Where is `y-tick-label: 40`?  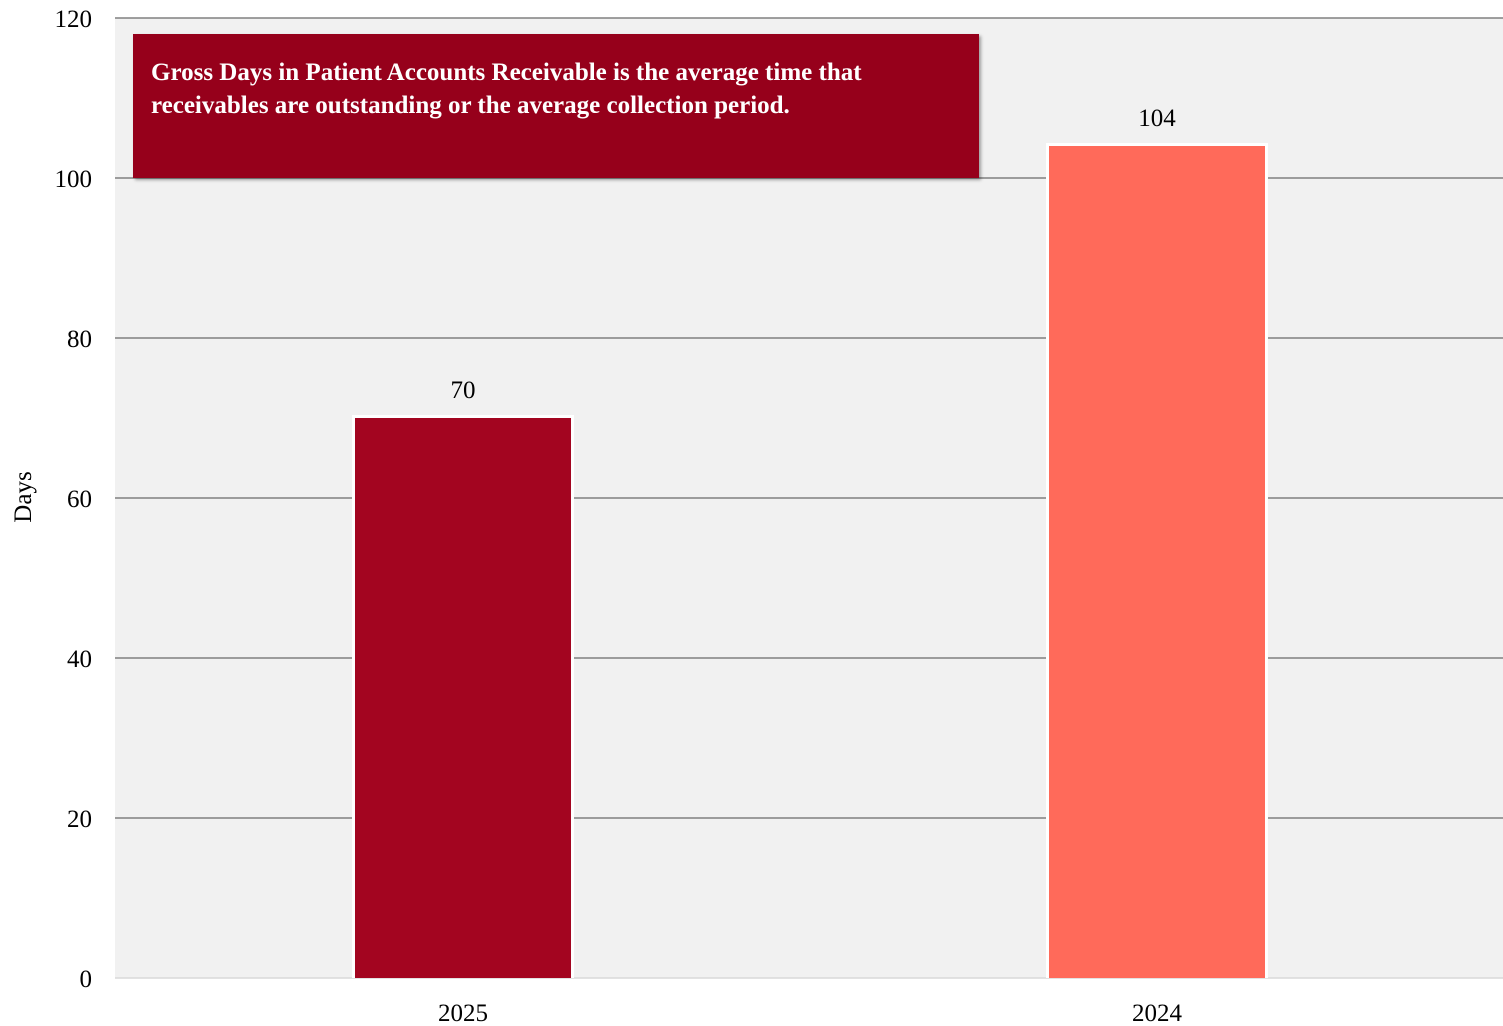
y-tick-label: 40 is located at coordinates (79, 659).